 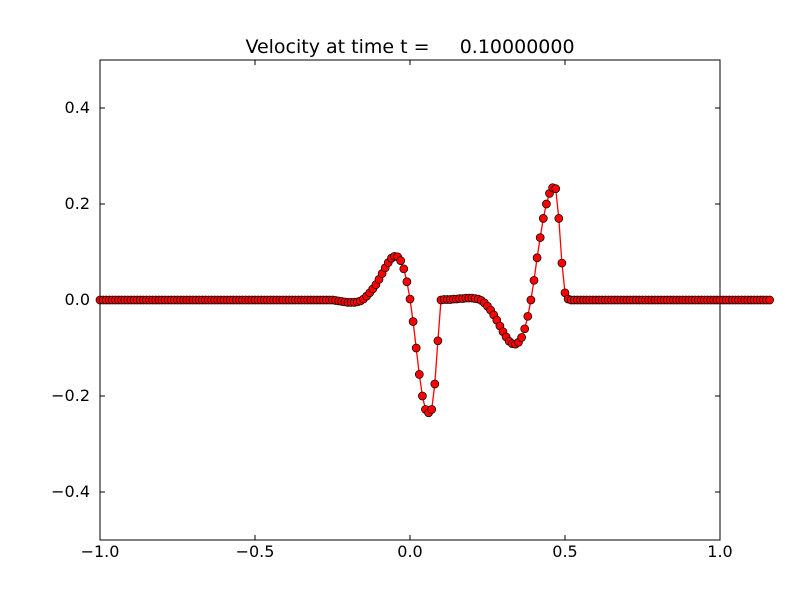 What do you see at coordinates (70, 395) in the screenshot?
I see `y-tick-label: −0.2` at bounding box center [70, 395].